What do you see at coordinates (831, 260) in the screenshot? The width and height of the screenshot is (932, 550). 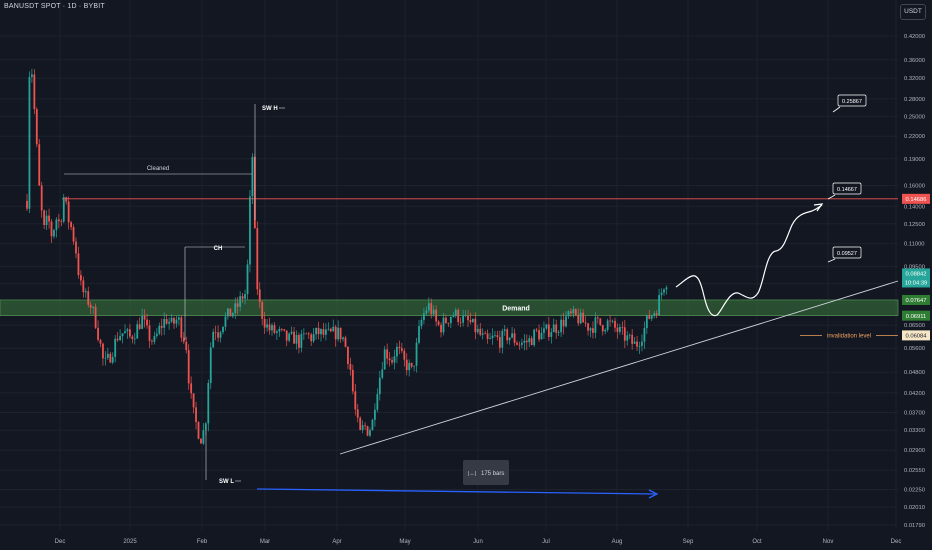 I see `target-leader` at bounding box center [831, 260].